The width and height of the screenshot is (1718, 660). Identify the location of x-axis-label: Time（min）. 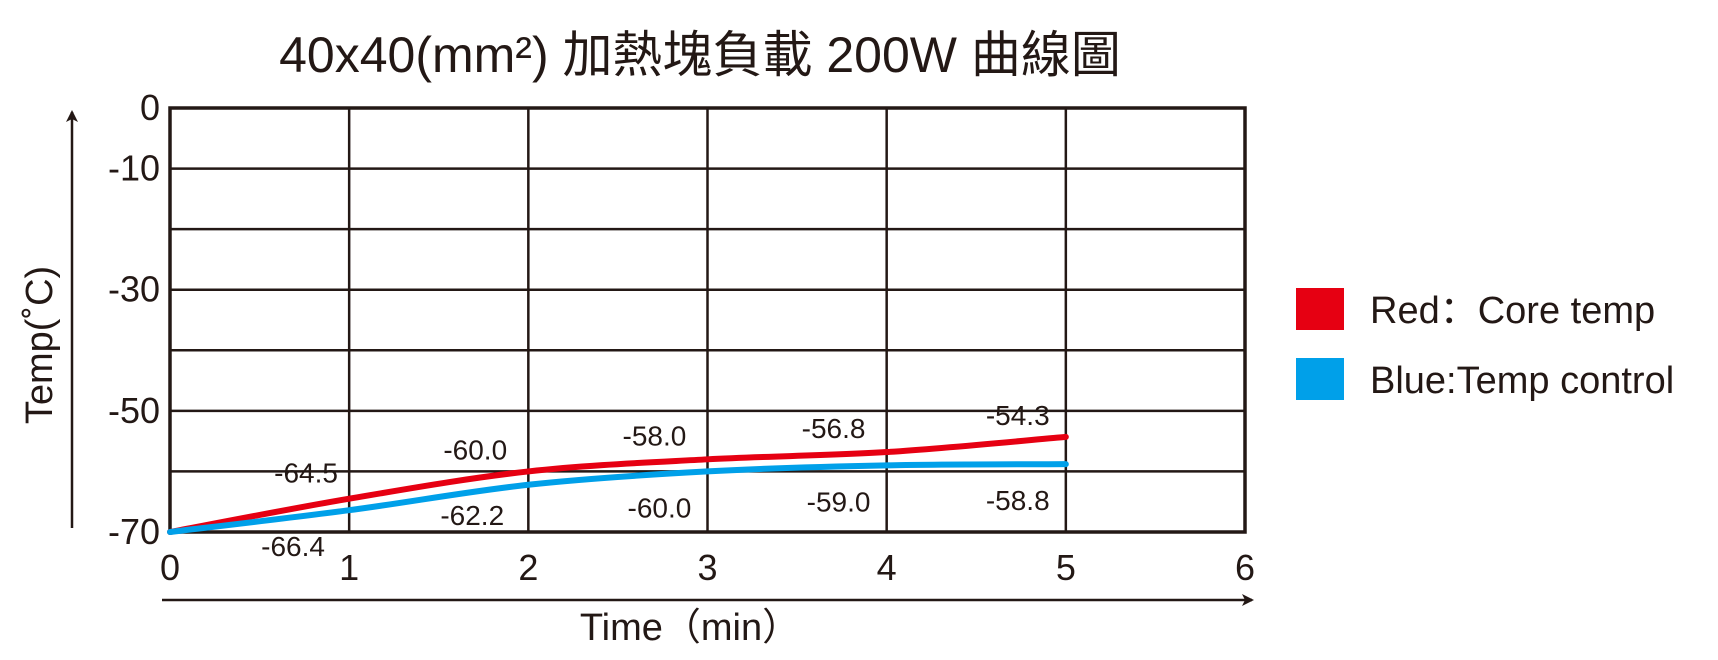
(690, 628).